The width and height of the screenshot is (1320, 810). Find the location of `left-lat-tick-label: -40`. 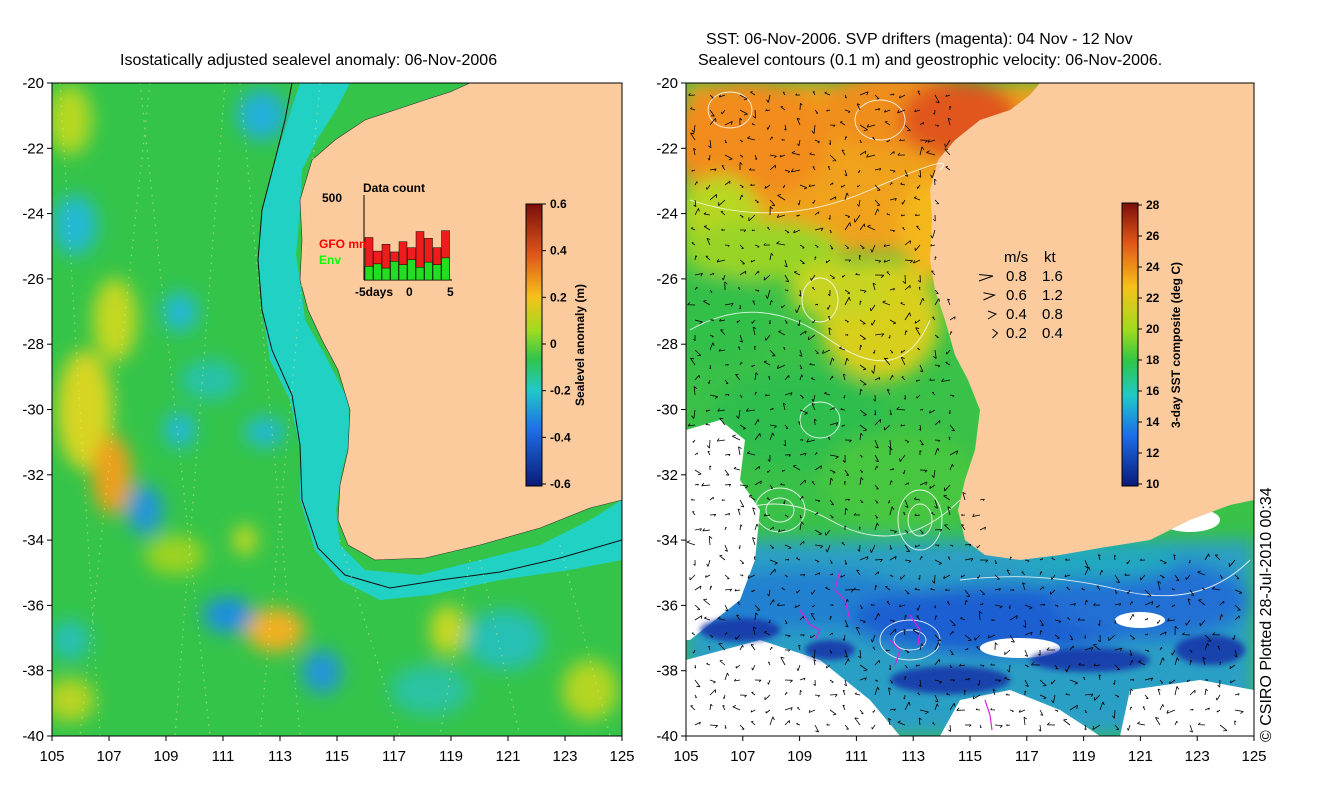

left-lat-tick-label: -40 is located at coordinates (33, 736).